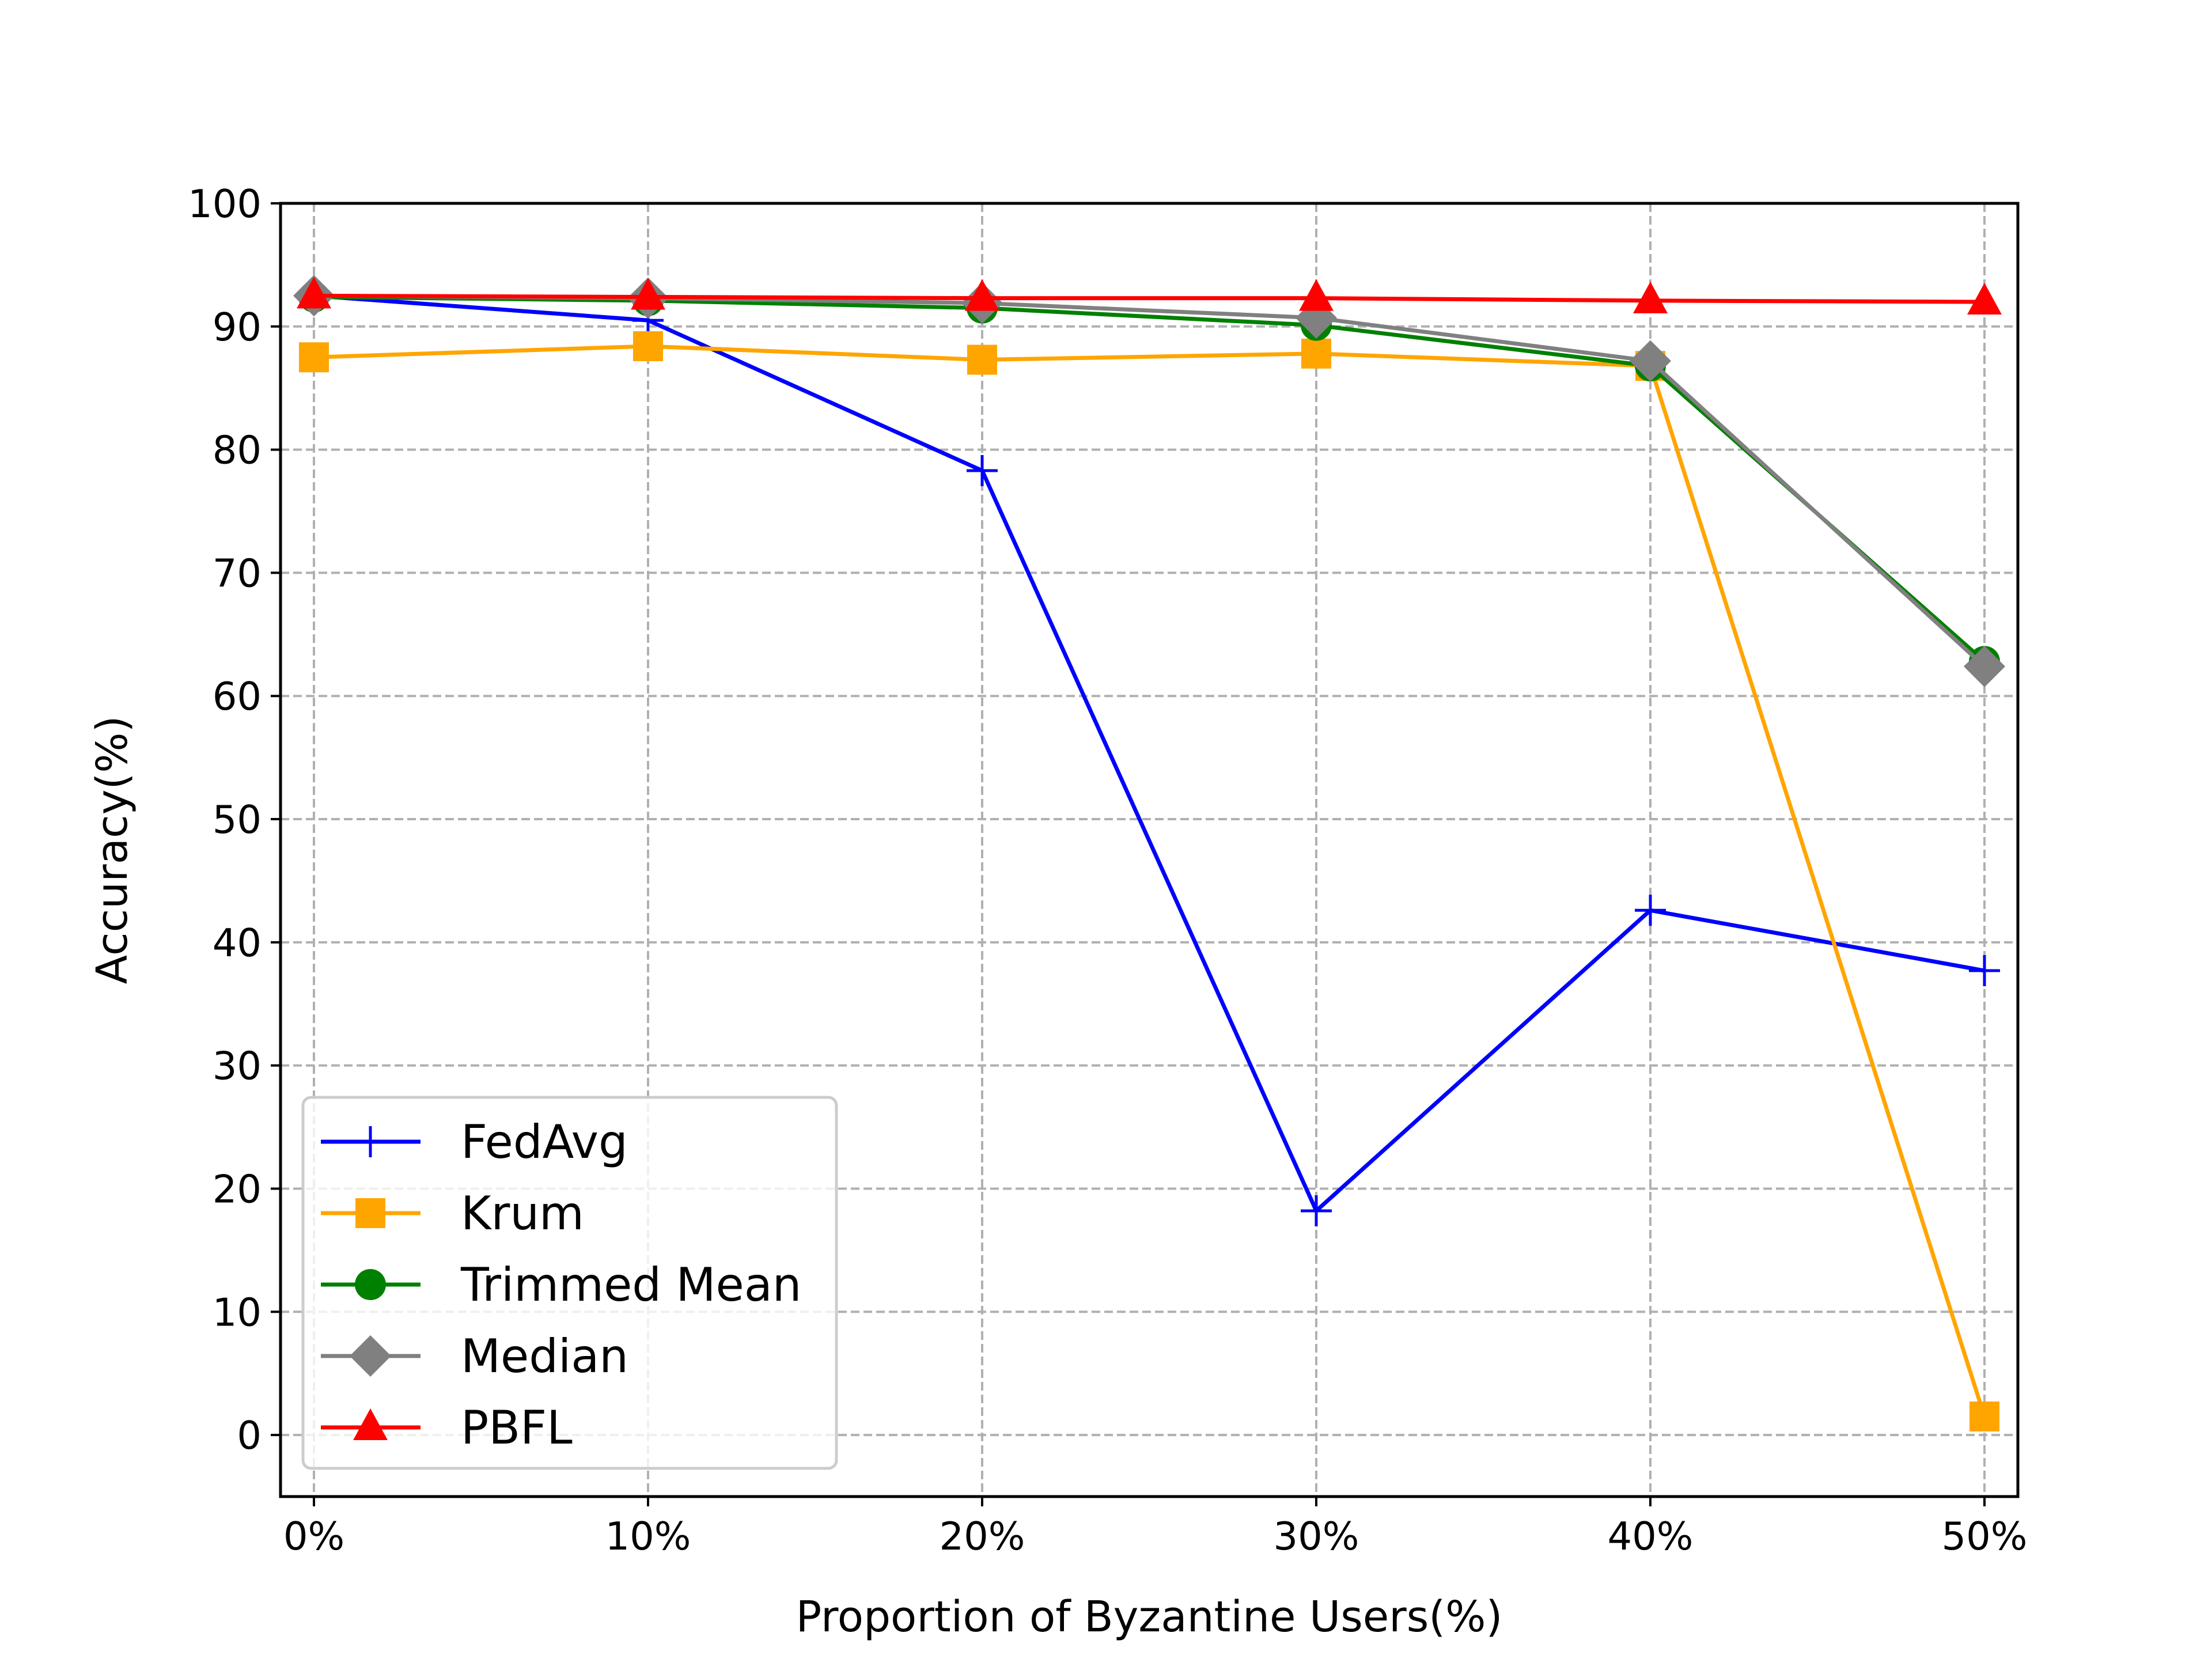 This screenshot has width=2212, height=1659. Describe the element at coordinates (112, 850) in the screenshot. I see `y-axis-label: Accuracy(%)` at that location.